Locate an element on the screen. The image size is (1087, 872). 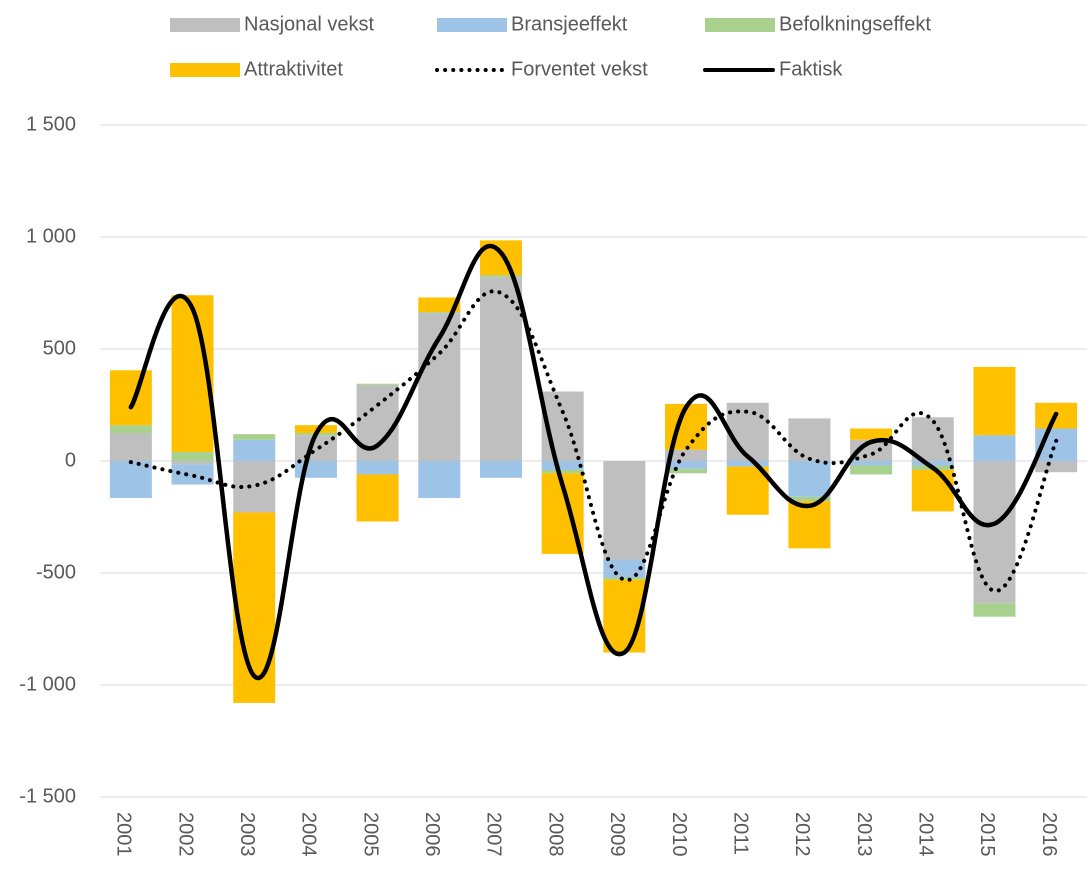
x-tick-label: 2006 is located at coordinates (432, 834).